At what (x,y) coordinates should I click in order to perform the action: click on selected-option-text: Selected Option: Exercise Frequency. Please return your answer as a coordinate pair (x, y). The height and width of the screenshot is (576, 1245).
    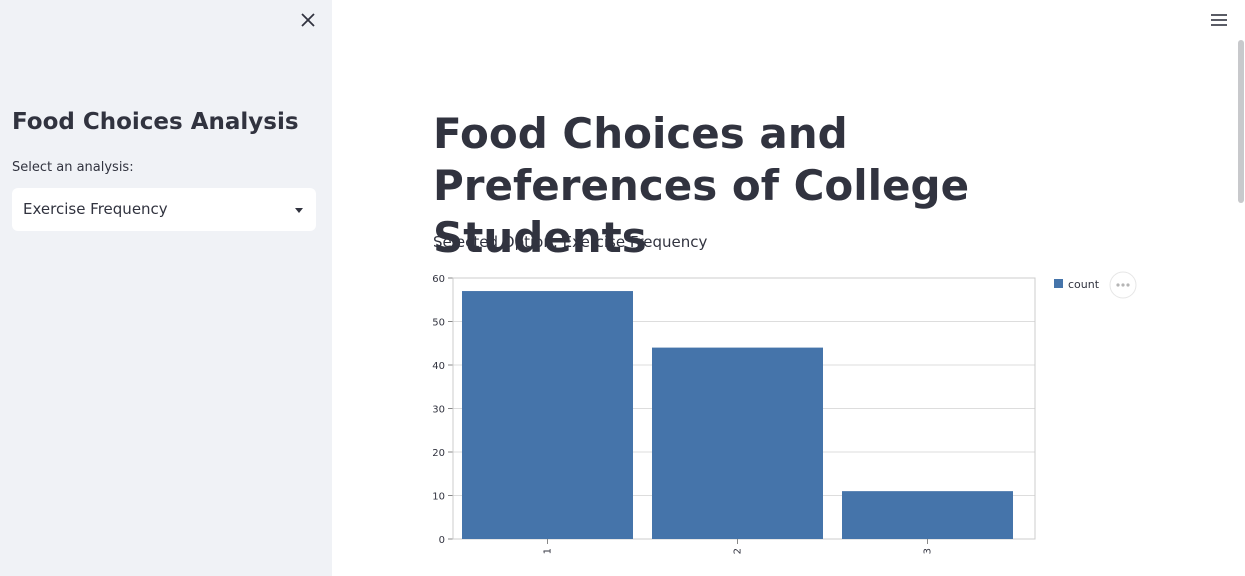
    Looking at the image, I should click on (570, 242).